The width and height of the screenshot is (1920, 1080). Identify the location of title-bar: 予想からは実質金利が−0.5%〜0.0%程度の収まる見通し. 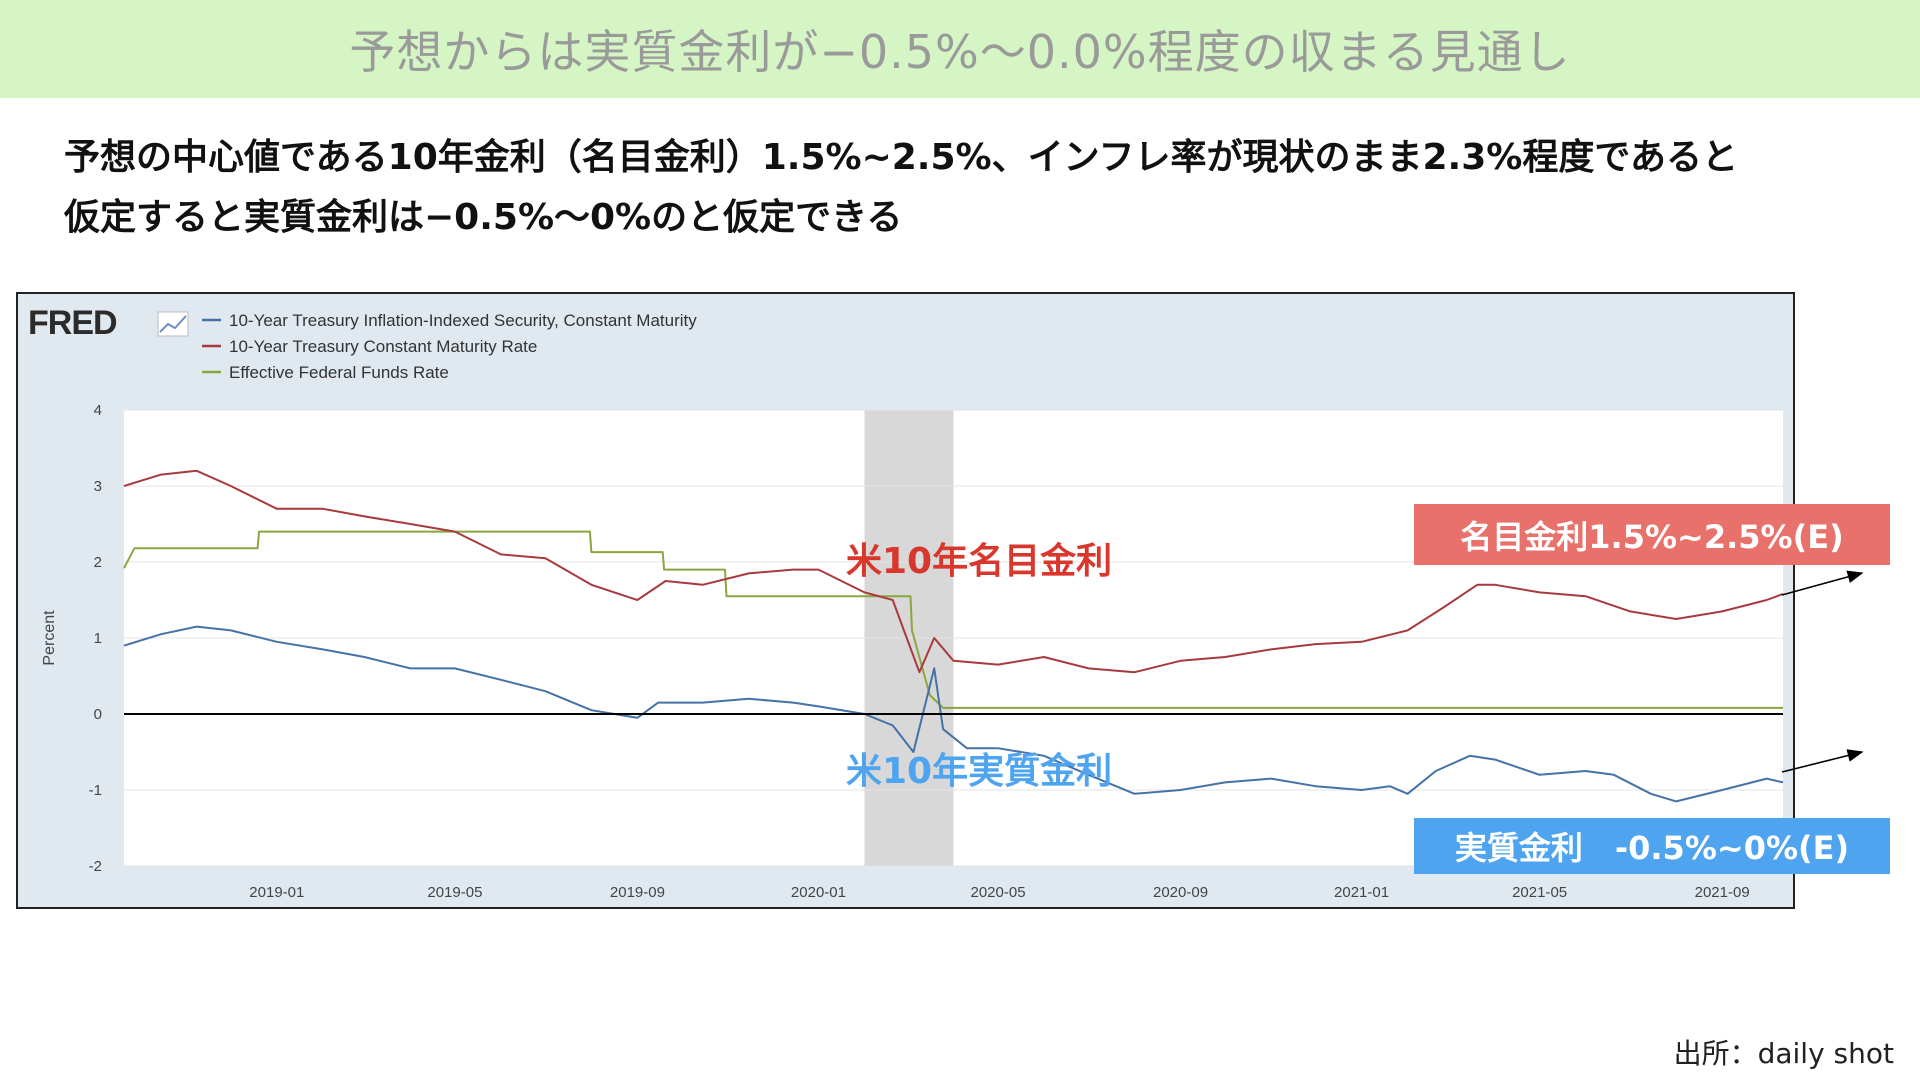
(960, 49).